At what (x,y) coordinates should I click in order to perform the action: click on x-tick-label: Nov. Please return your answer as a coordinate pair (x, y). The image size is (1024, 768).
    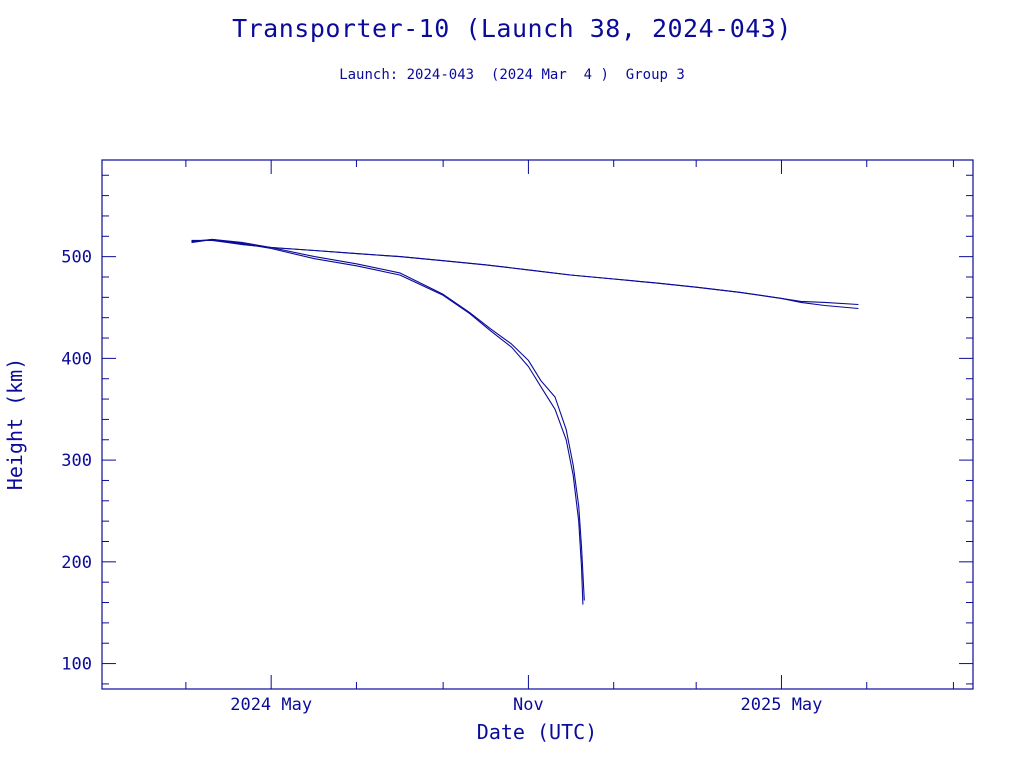
    Looking at the image, I should click on (528, 705).